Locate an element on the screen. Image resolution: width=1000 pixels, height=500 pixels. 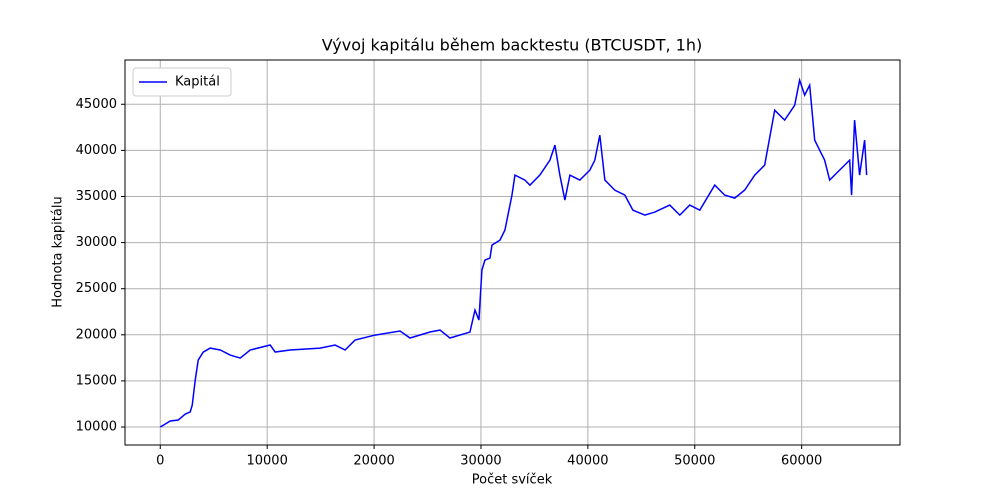
x-tick-label: 60000 is located at coordinates (801, 461).